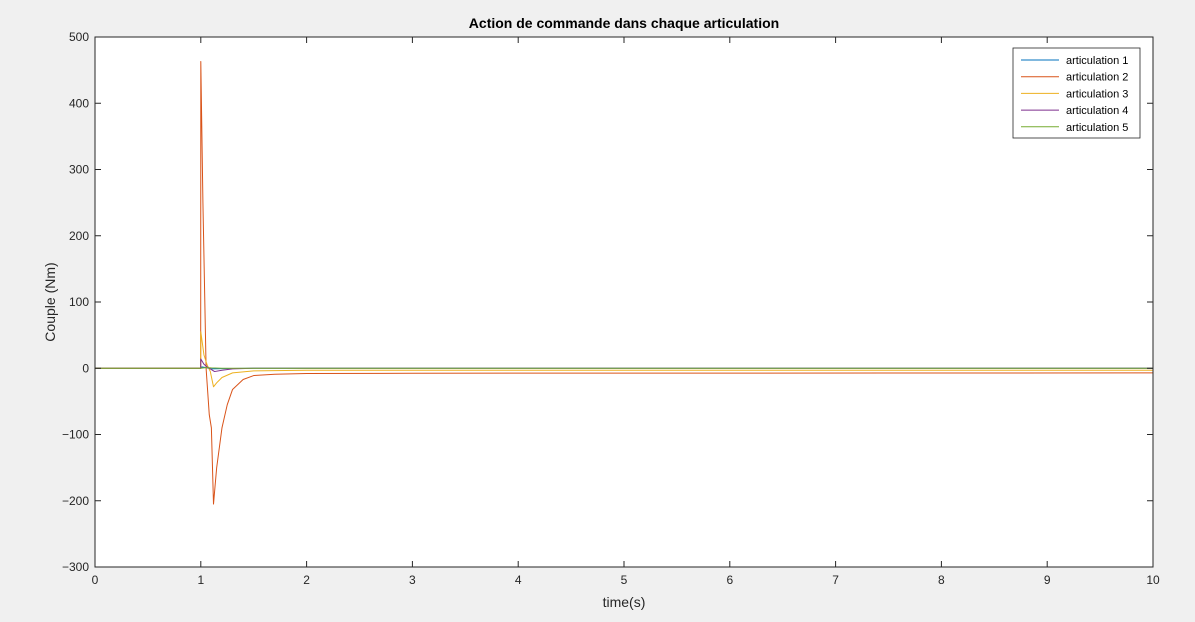 Image resolution: width=1195 pixels, height=622 pixels. Describe the element at coordinates (79, 302) in the screenshot. I see `y-tick-label: 100` at that location.